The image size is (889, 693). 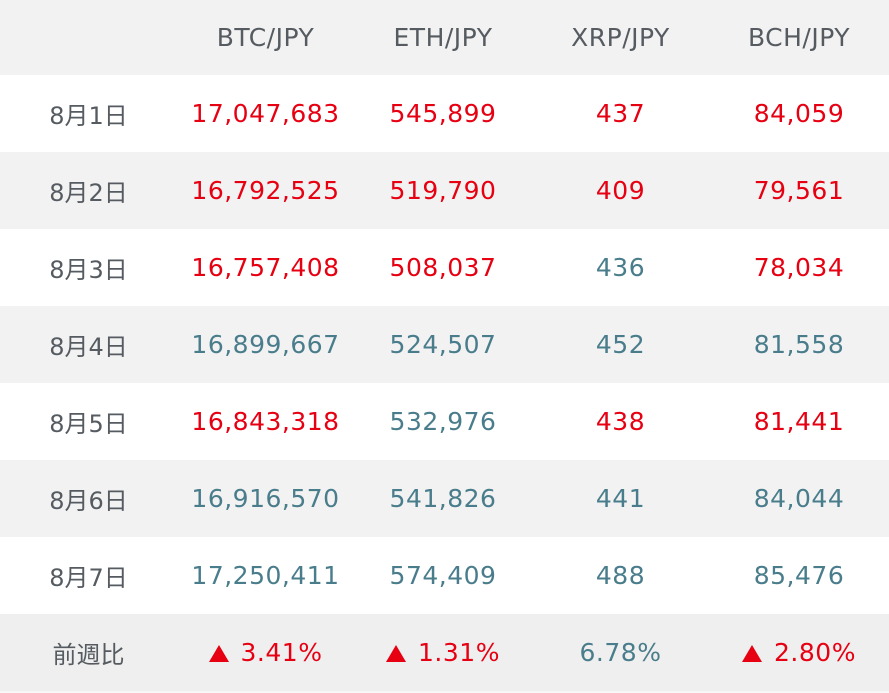 What do you see at coordinates (88, 190) in the screenshot?
I see `date-cell: 8月2日` at bounding box center [88, 190].